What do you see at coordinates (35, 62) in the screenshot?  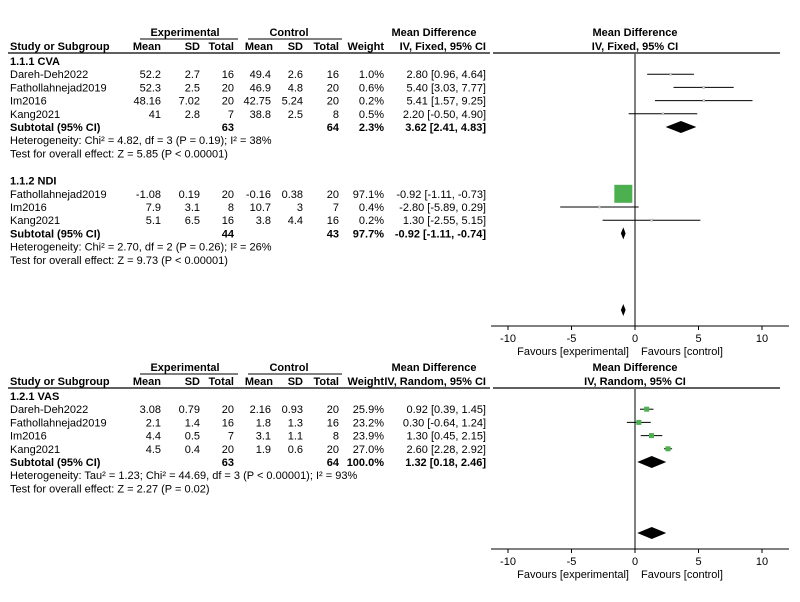 I see `subgroup-title: 1.1.1 CVA` at bounding box center [35, 62].